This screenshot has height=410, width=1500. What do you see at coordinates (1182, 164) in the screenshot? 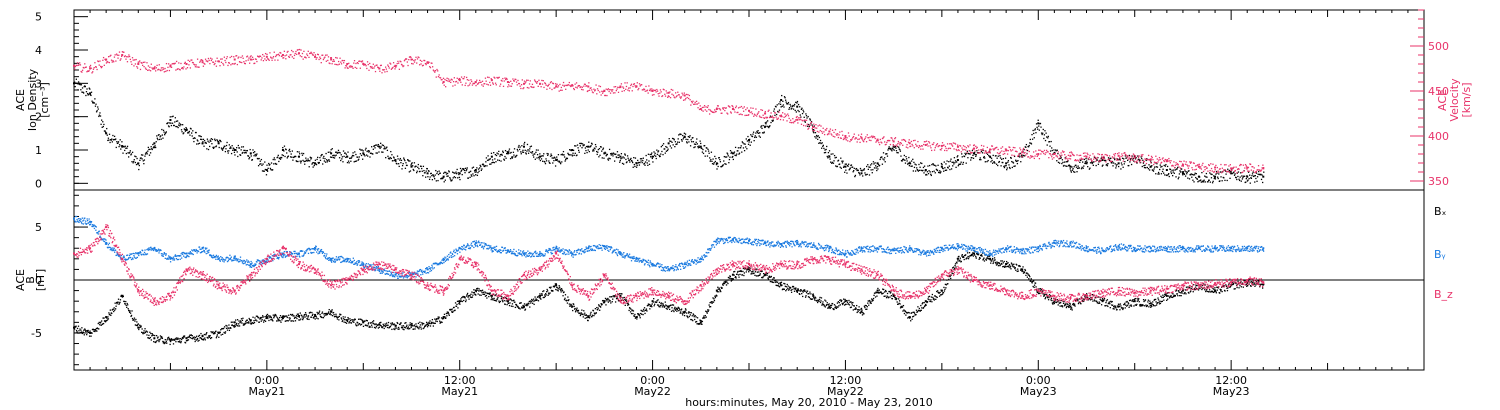
I see `velocity-series-point` at bounding box center [1182, 164].